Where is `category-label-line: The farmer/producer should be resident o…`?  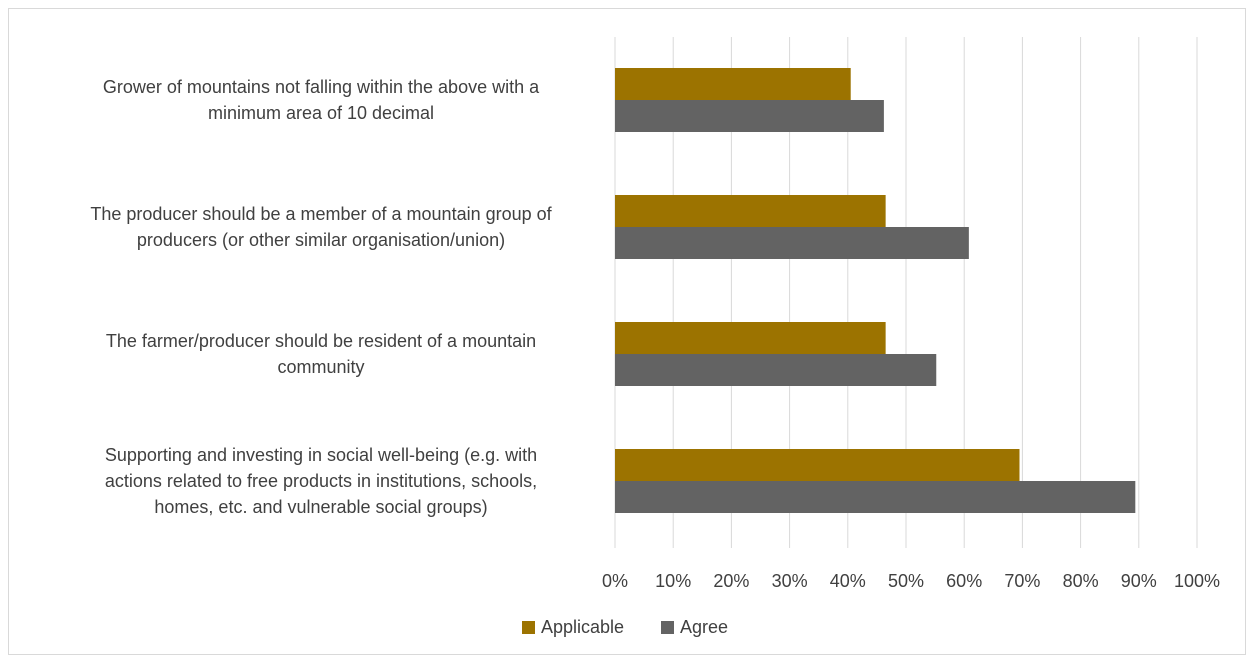 category-label-line: The farmer/producer should be resident o… is located at coordinates (321, 341).